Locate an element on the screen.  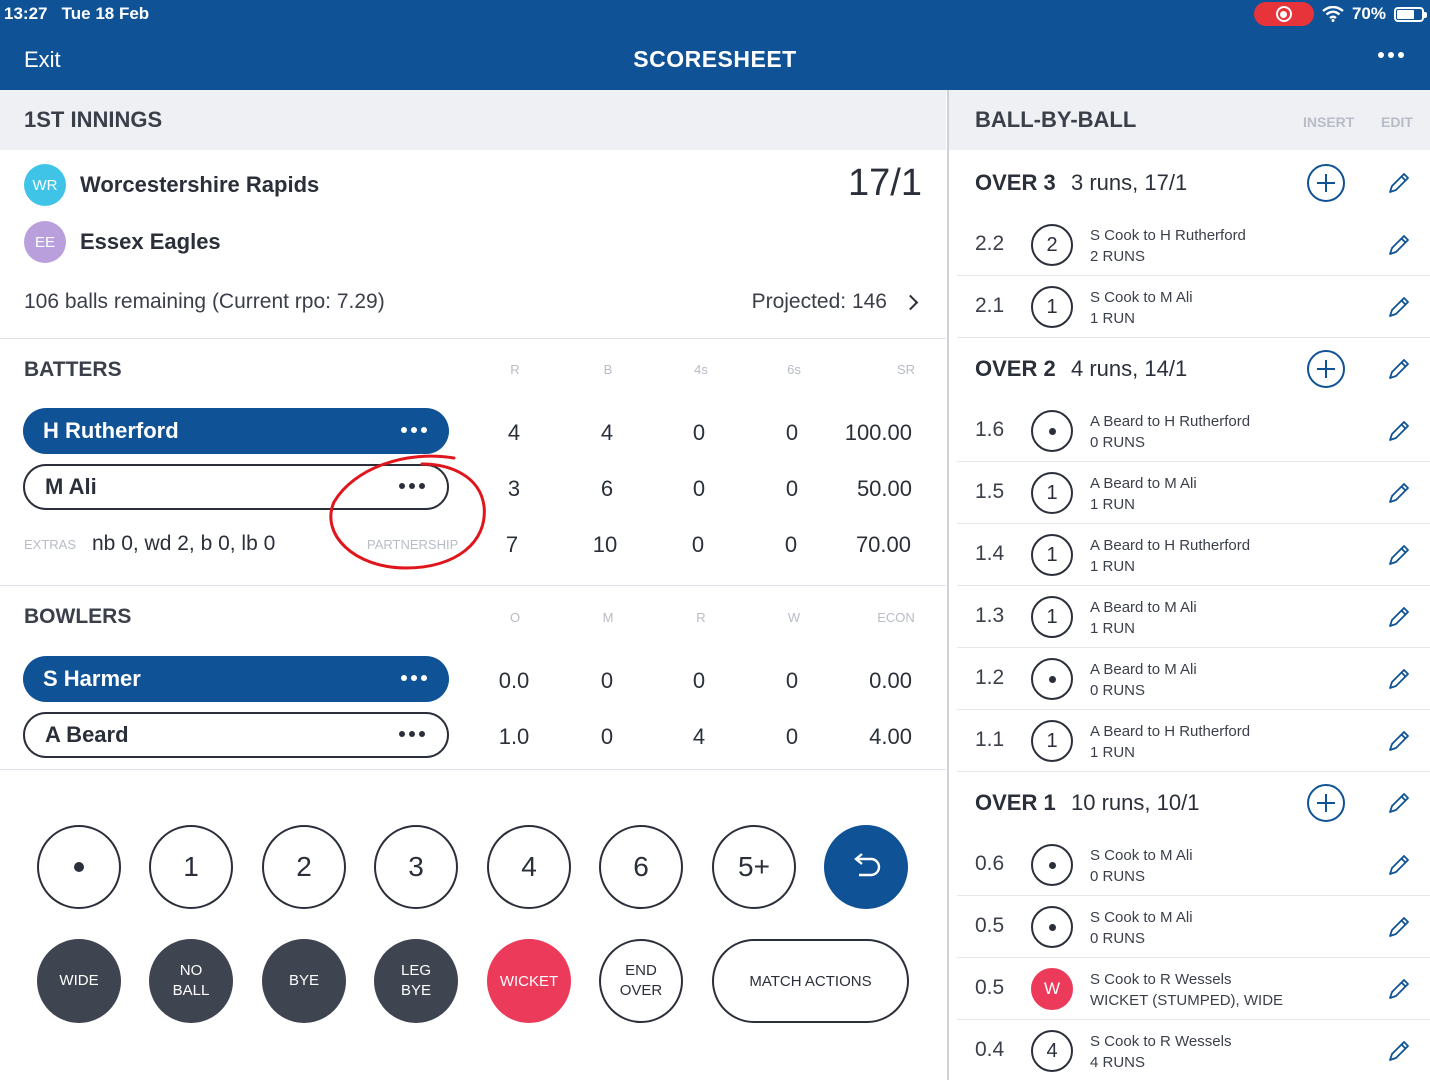
ball-outcome: WICKET (STUMPED), WIDE is located at coordinates (1187, 1000).